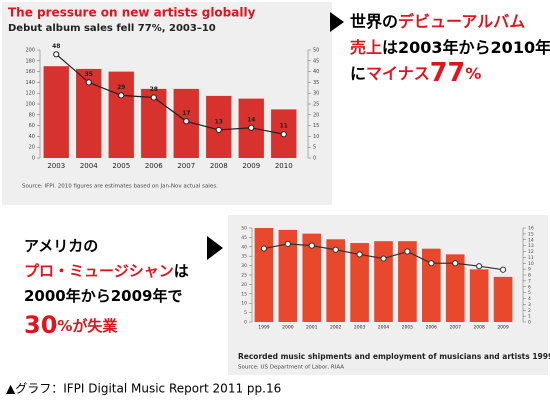 This screenshot has height=401, width=550. I want to click on annotation-text: 世界の, so click(374, 21).